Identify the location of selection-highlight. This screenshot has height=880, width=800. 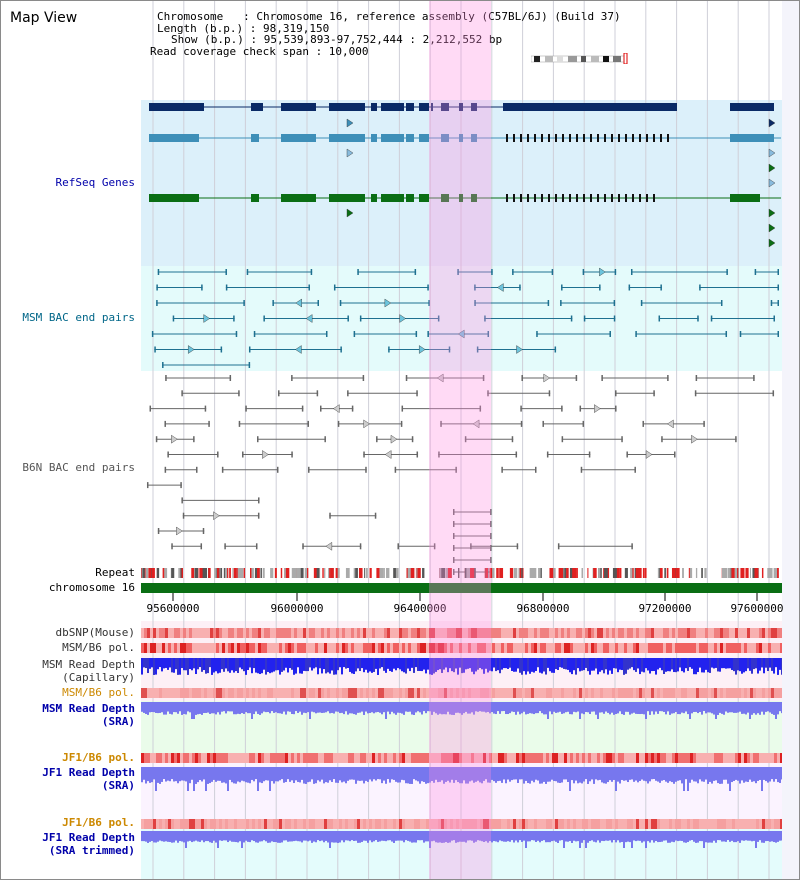
(460, 440).